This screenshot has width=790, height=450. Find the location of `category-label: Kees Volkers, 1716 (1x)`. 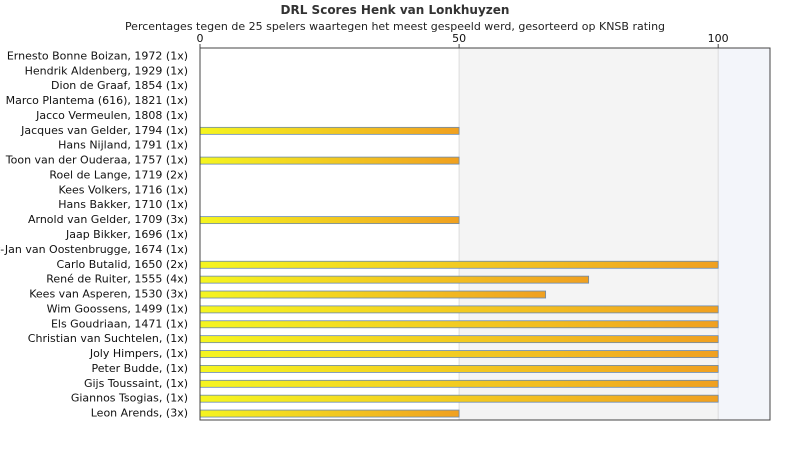

category-label: Kees Volkers, 1716 (1x) is located at coordinates (123, 189).